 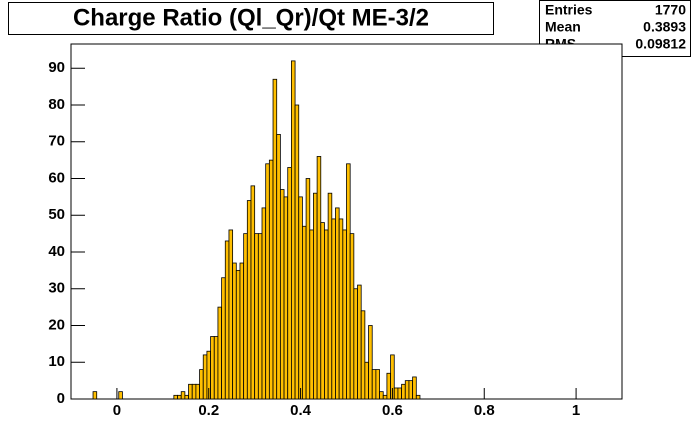 I want to click on x-tick-label: 0, so click(x=117, y=410).